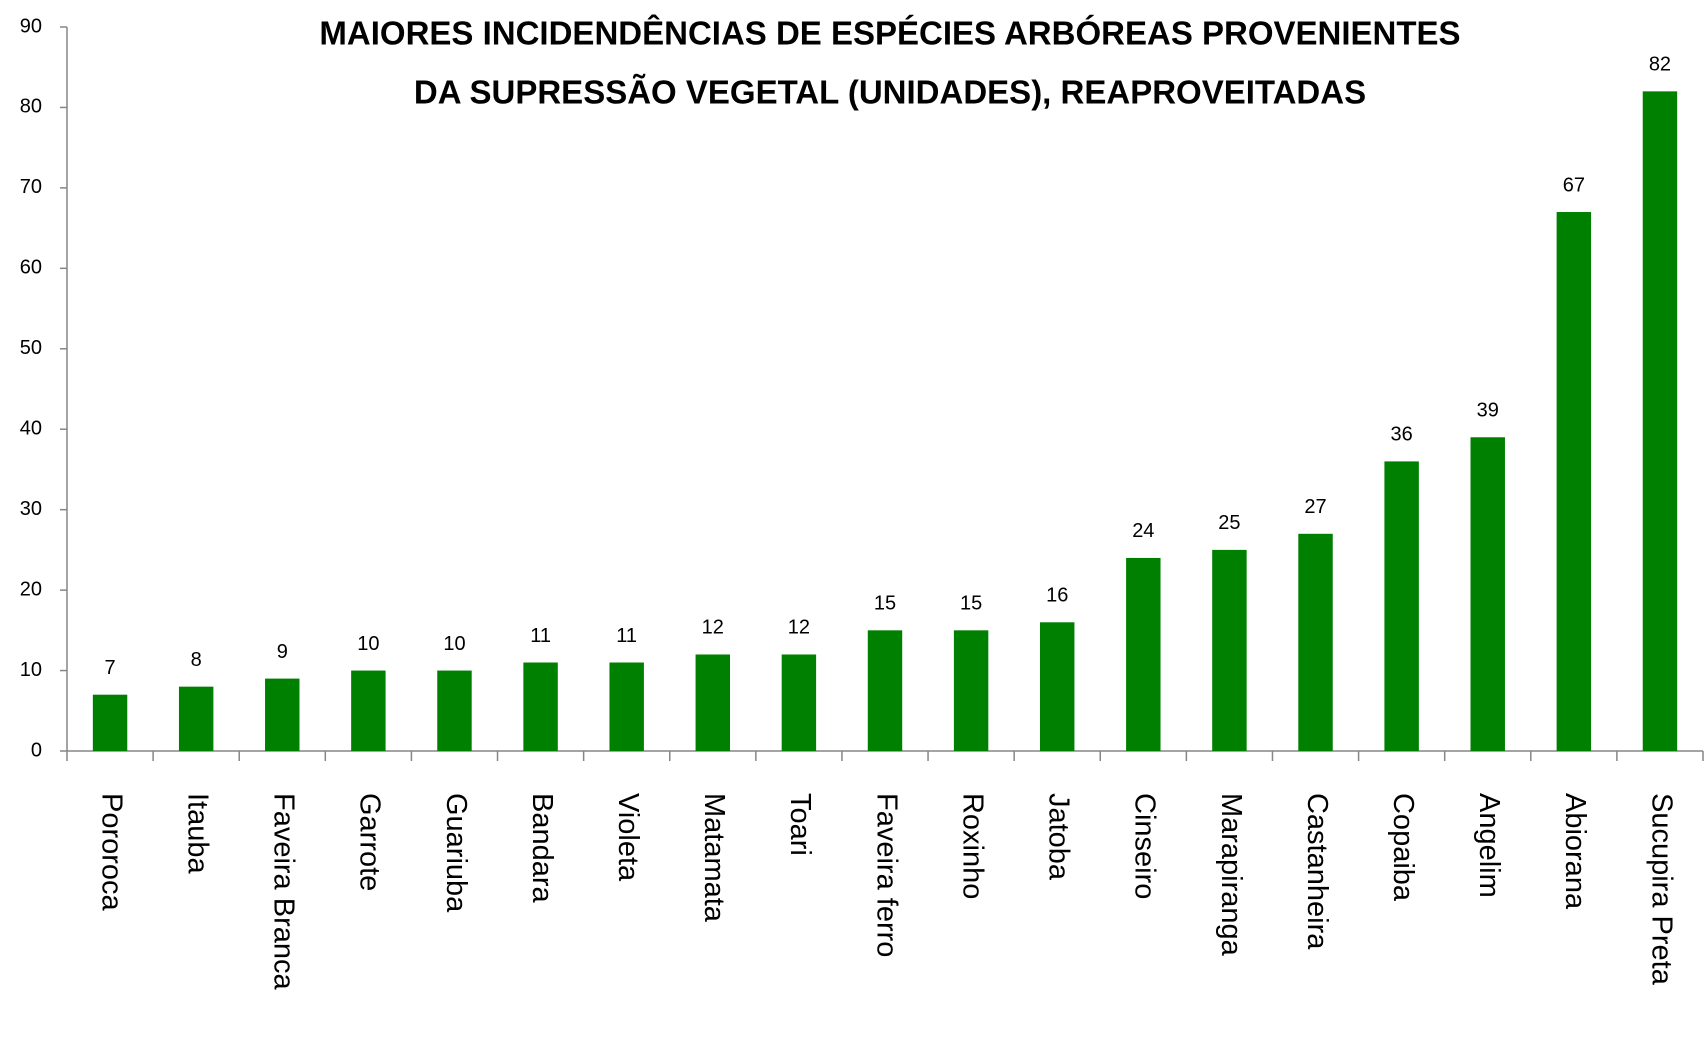 This screenshot has height=1040, width=1704. I want to click on y-tick-label: 90, so click(31, 26).